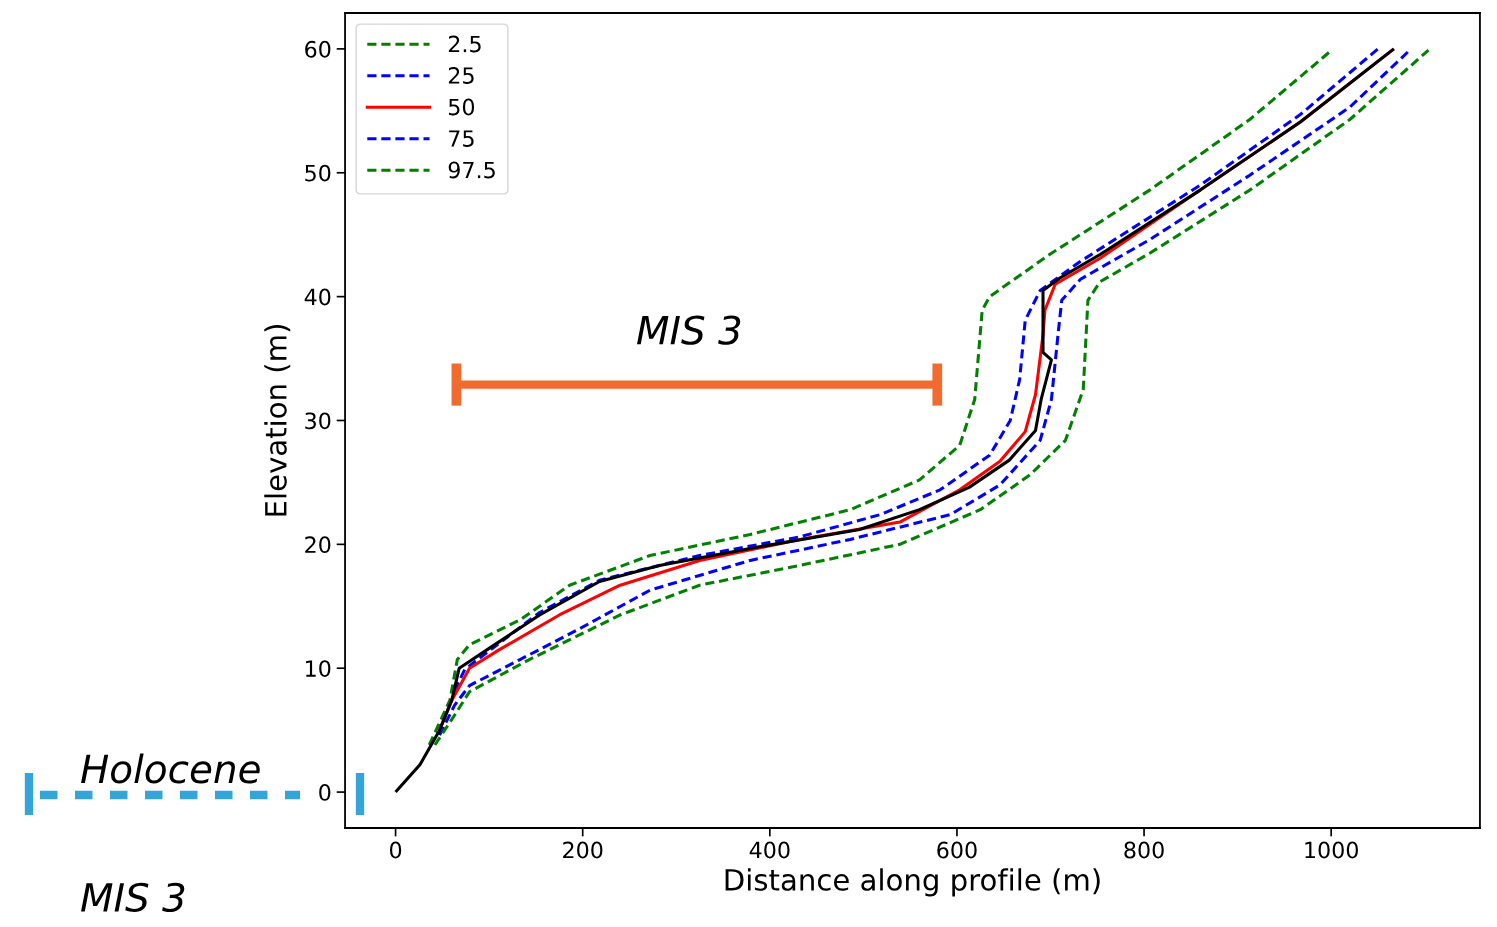 The image size is (1497, 927). I want to click on legend-label: 25, so click(461, 75).